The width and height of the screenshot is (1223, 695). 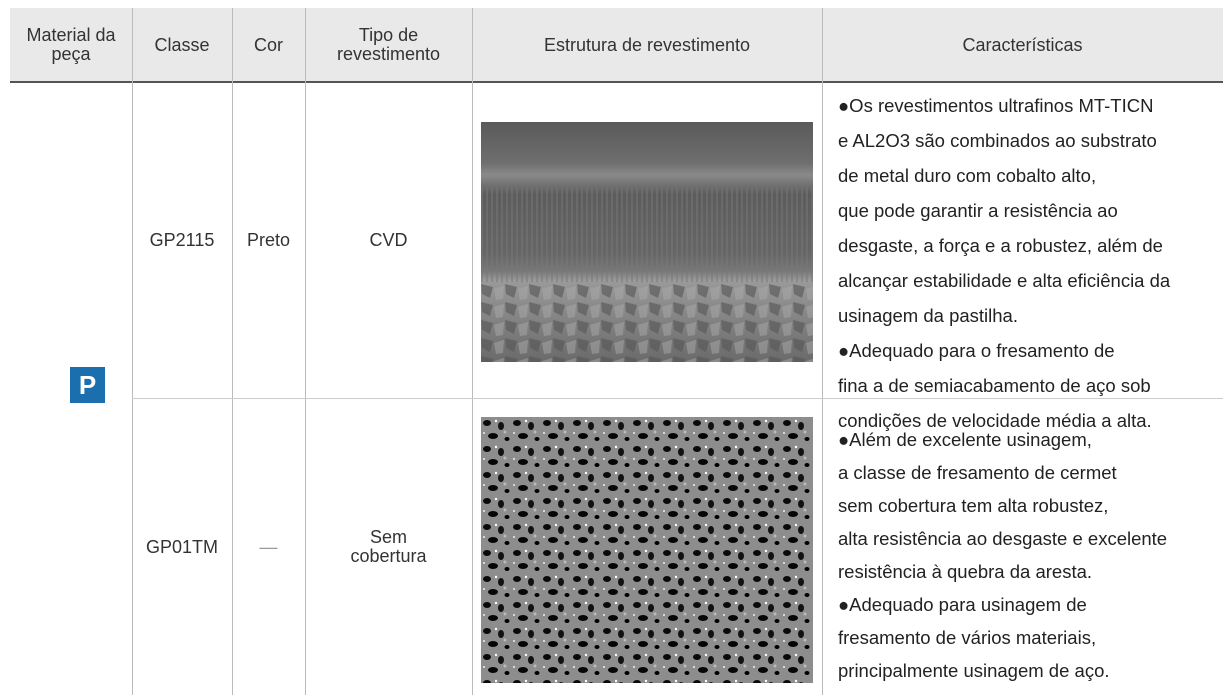 What do you see at coordinates (677, 398) in the screenshot?
I see `row-line` at bounding box center [677, 398].